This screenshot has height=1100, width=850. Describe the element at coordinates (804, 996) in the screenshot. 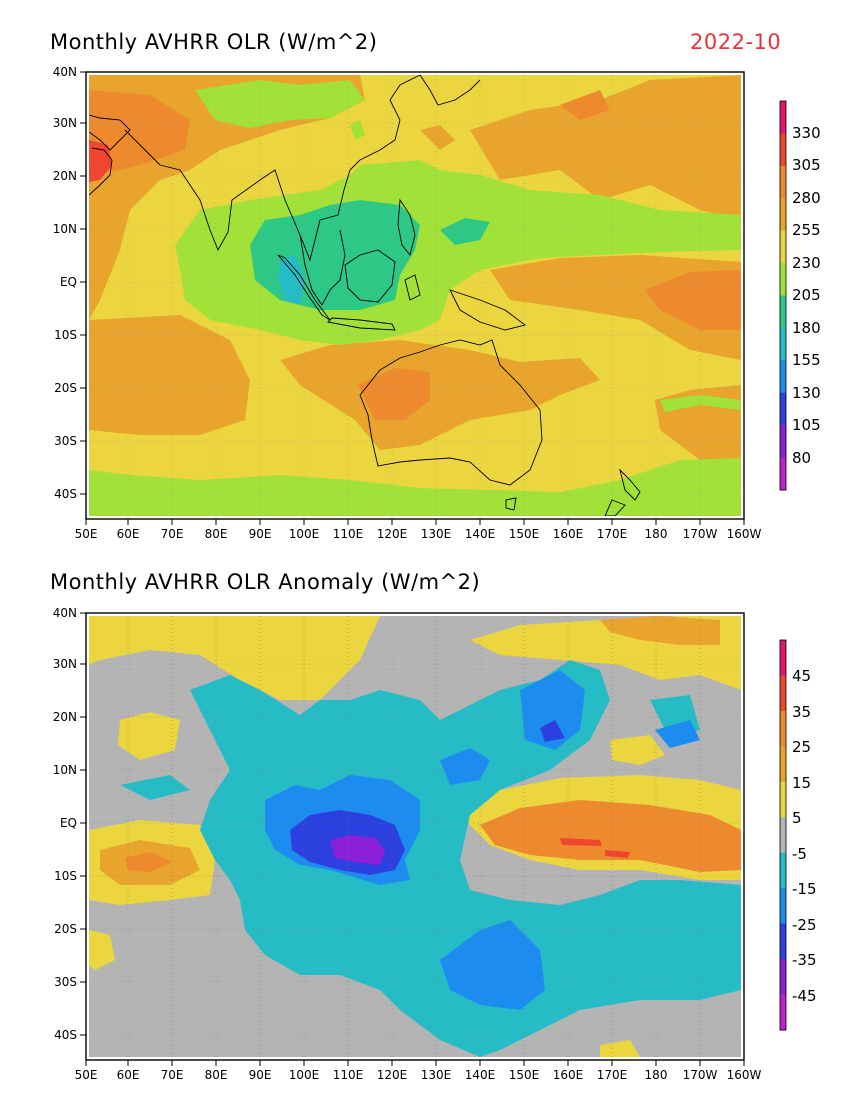

I see `anomaly-colorbar-label: -45` at that location.